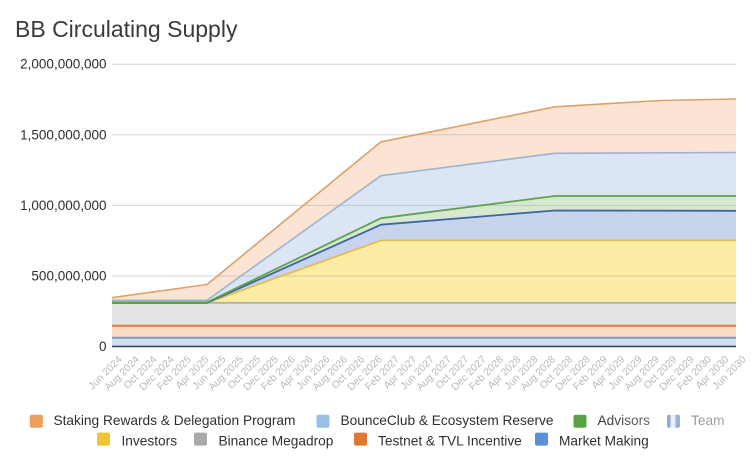 This screenshot has width=754, height=466. Describe the element at coordinates (63, 205) in the screenshot. I see `svg-text: 1,000,000,000` at that location.